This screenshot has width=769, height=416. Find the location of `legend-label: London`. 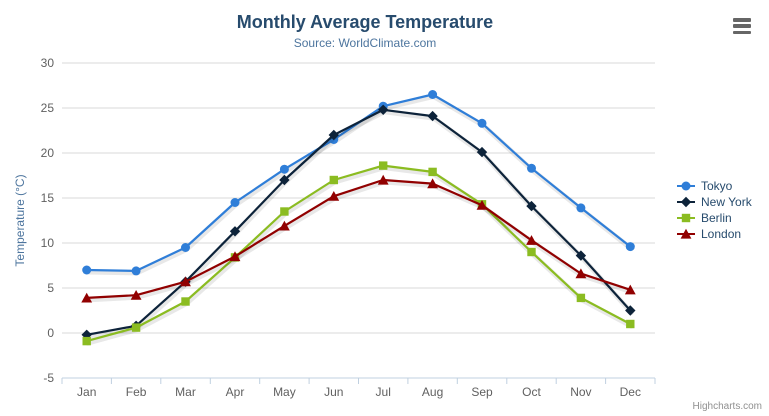

legend-label: London is located at coordinates (721, 234).